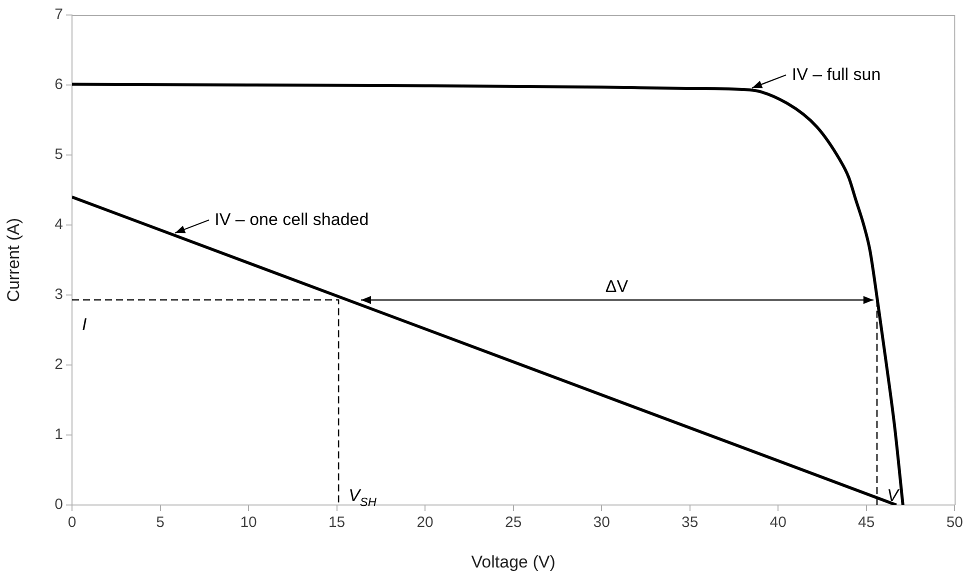 This screenshot has height=577, width=966. What do you see at coordinates (291, 219) in the screenshot?
I see `annotation: IV – one cell shaded` at bounding box center [291, 219].